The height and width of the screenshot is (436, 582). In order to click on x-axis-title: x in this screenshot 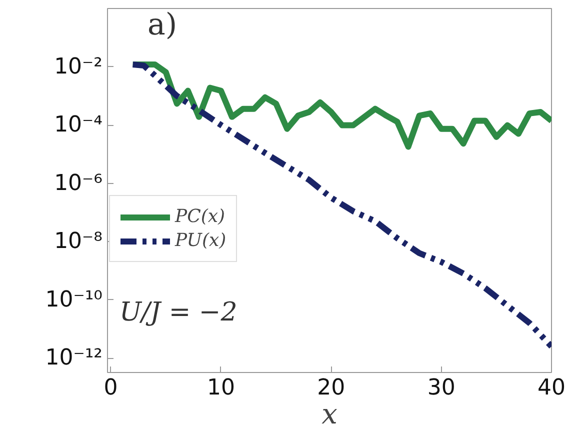, I will do `click(330, 414)`.